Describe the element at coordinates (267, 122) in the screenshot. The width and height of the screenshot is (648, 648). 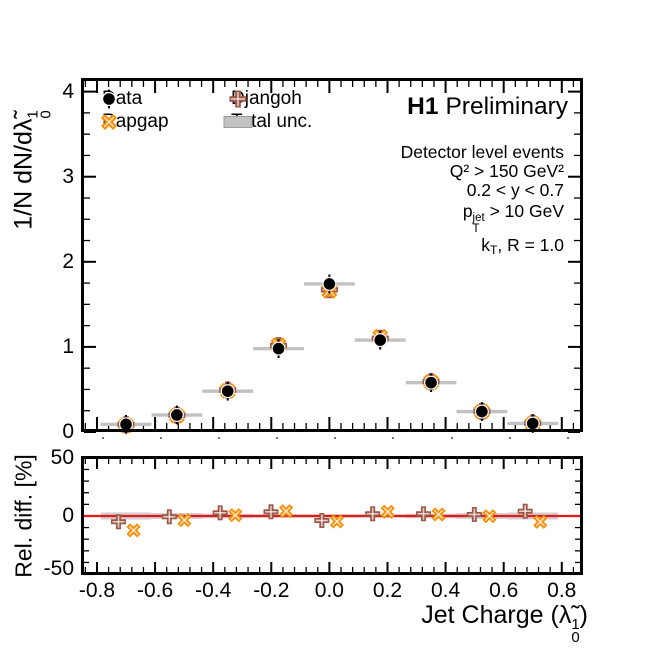
I see `legend-item-total-unc: Total unc.` at that location.